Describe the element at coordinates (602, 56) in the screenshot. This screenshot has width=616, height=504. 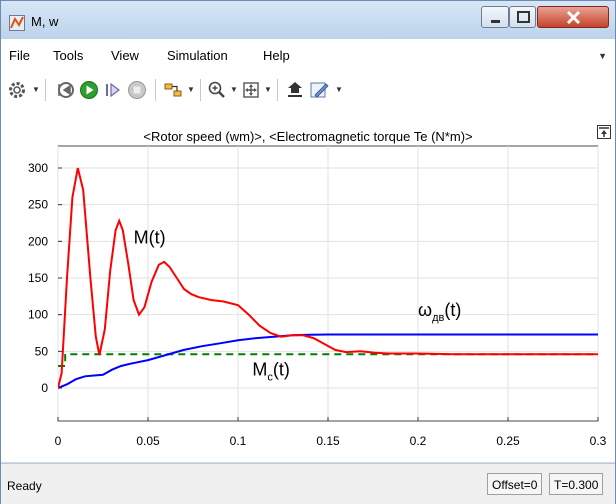
I see `menu-overflow-icon: ▼` at that location.